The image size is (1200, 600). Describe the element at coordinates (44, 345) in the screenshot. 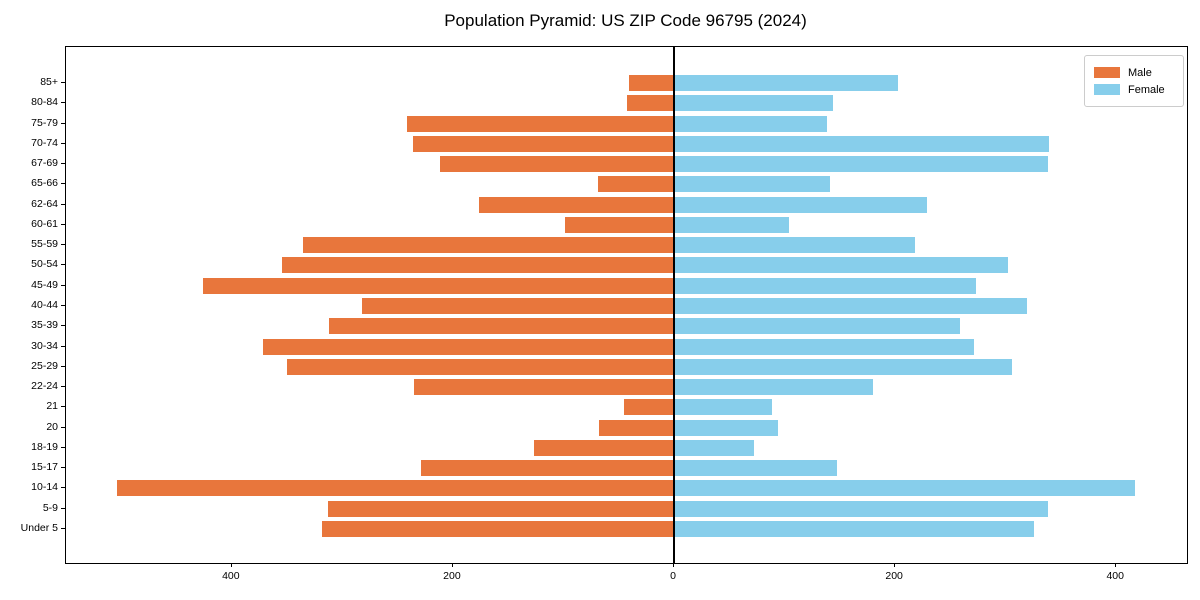

I see `y-tick-label: 30-34` at that location.